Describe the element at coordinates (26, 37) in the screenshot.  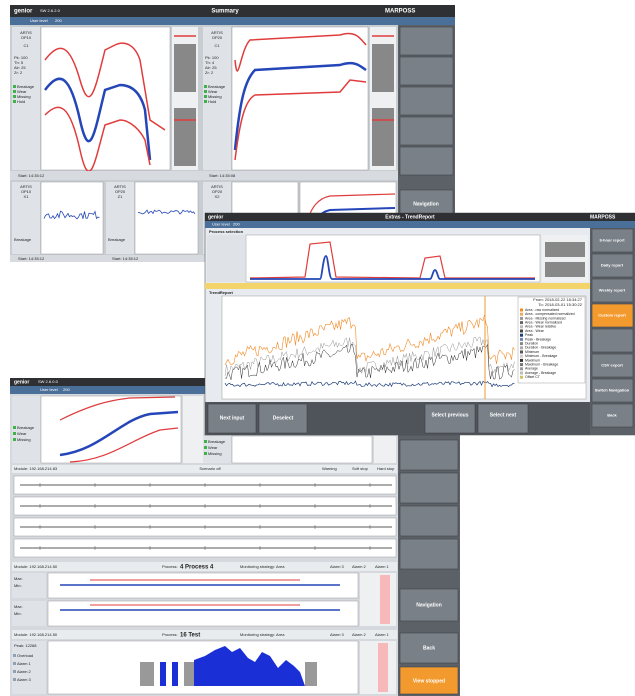
I see `op: OP10` at that location.